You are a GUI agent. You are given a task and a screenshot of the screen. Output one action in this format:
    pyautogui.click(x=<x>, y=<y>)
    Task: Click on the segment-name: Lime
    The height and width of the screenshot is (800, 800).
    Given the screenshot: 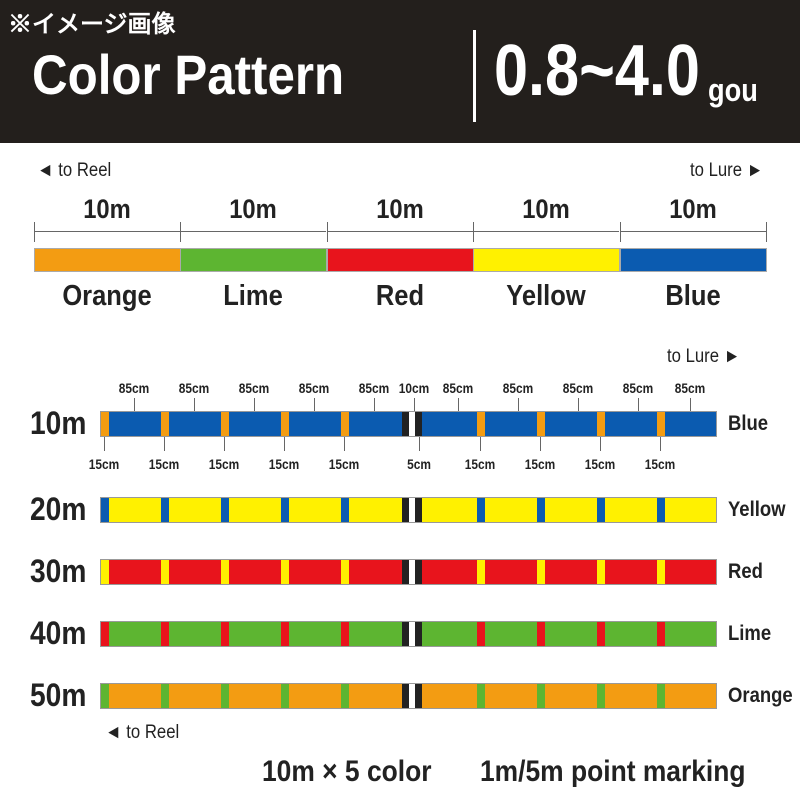 What is the action you would take?
    pyautogui.click(x=253, y=296)
    